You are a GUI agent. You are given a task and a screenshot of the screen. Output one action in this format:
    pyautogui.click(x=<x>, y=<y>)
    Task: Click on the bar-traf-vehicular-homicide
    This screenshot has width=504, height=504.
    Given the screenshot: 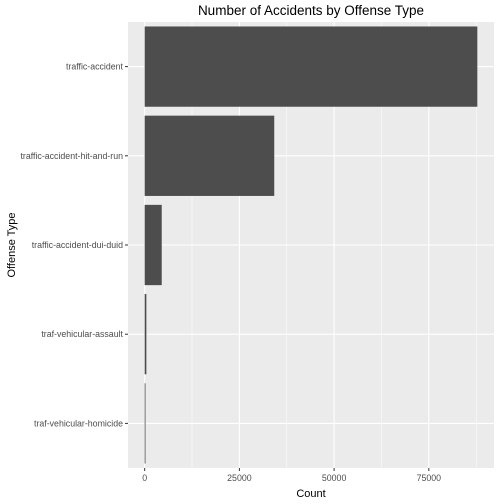 What is the action you would take?
    pyautogui.click(x=145, y=423)
    